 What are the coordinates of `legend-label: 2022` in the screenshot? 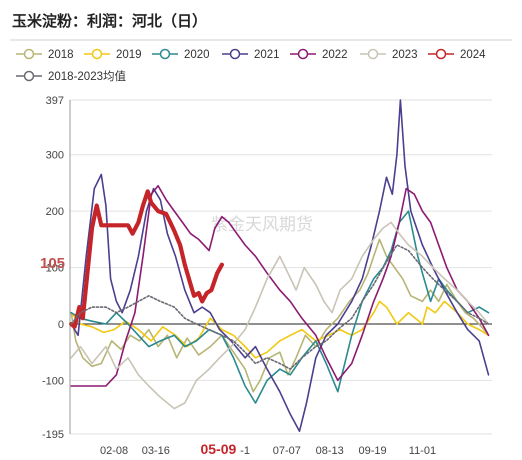 It's located at (335, 55).